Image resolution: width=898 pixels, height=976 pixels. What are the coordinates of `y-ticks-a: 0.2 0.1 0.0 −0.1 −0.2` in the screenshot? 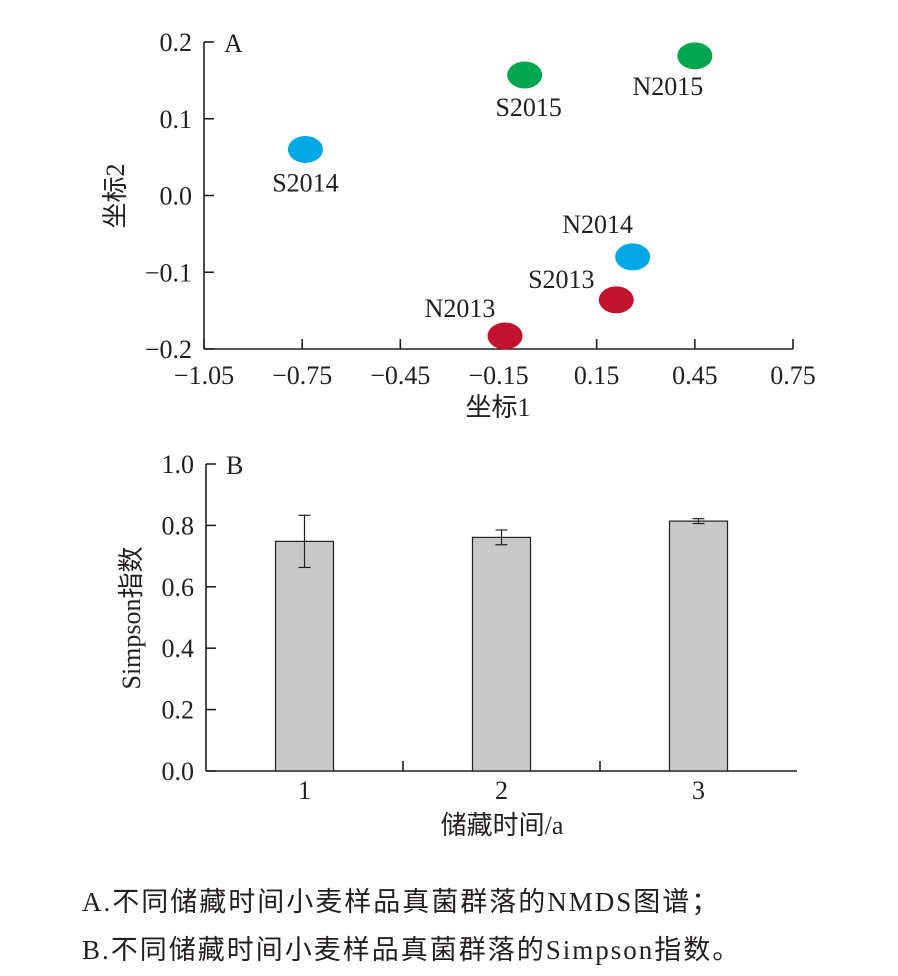 It's located at (179, 196).